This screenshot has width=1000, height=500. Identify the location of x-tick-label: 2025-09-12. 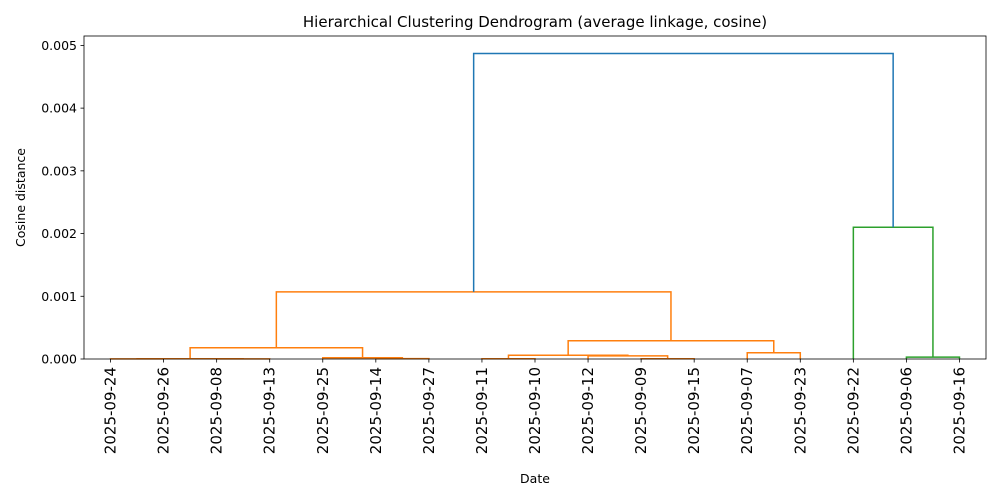
(588, 410).